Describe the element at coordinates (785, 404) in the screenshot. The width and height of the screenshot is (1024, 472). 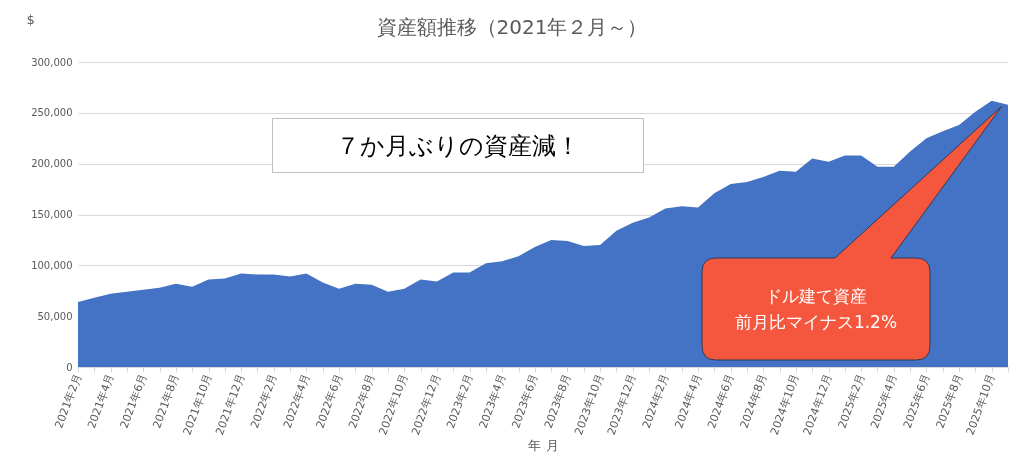
I see `x-tick-label: 2024年10月` at that location.